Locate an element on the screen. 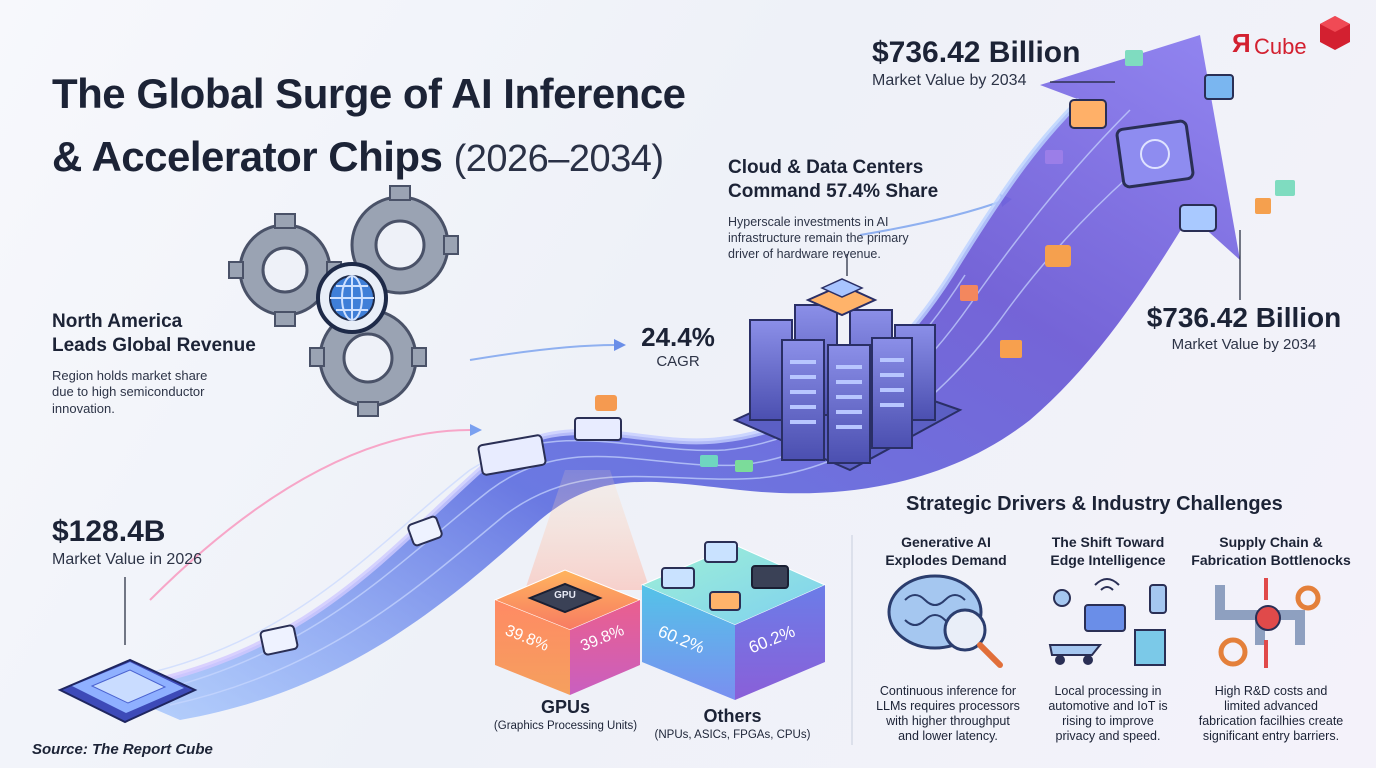  others-segment-label: Others (NPUs, ASICs, FPGAs, CPUs) is located at coordinates (732, 723).